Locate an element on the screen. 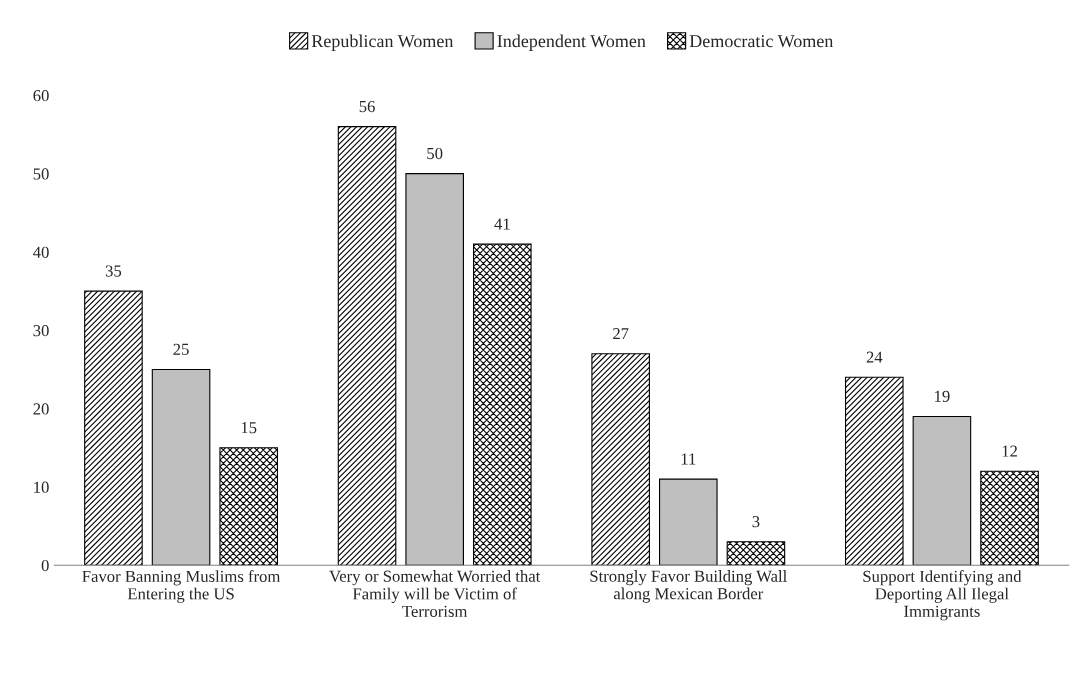  y-tick-label: 0 is located at coordinates (45, 565).